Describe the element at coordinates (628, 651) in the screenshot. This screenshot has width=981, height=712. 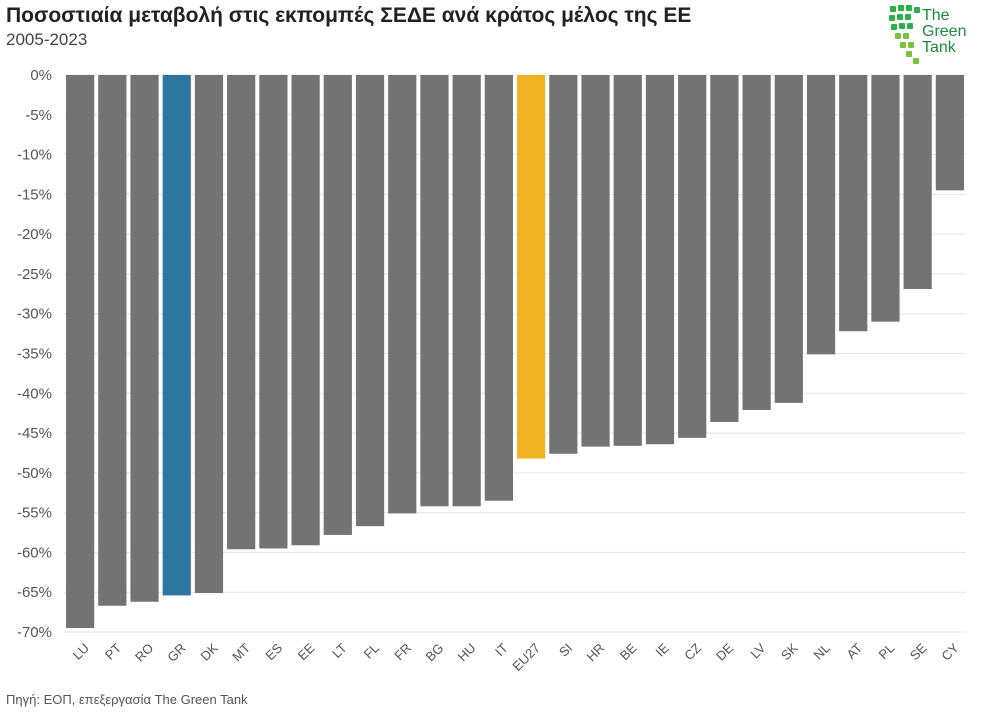
I see `x-tick-label-be: BE` at that location.